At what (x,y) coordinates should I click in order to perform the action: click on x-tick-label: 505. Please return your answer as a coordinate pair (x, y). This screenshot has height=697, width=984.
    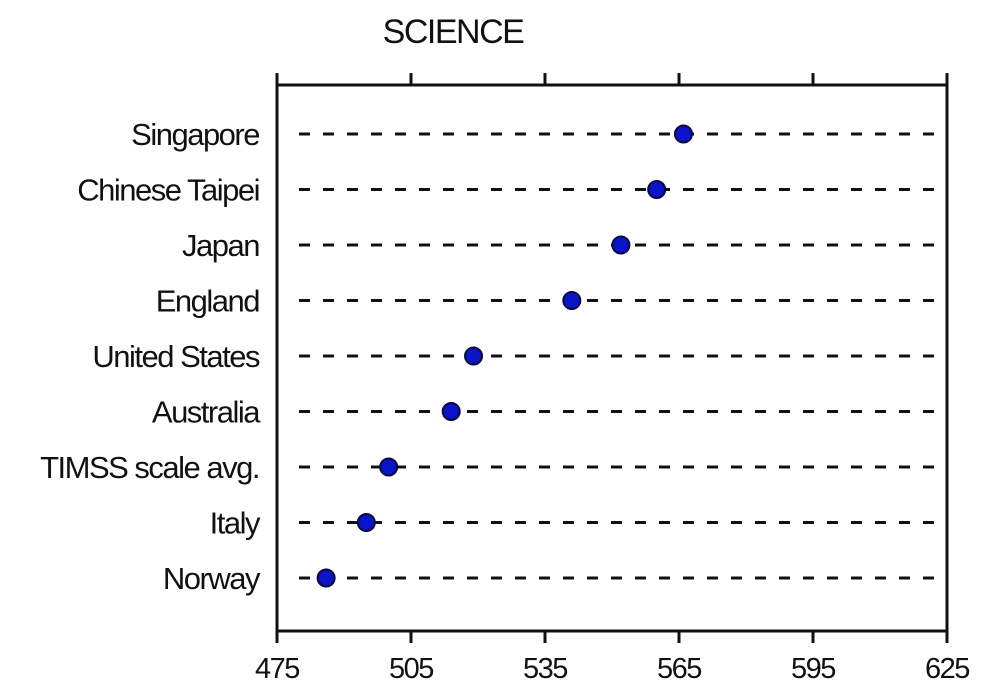
    Looking at the image, I should click on (411, 669).